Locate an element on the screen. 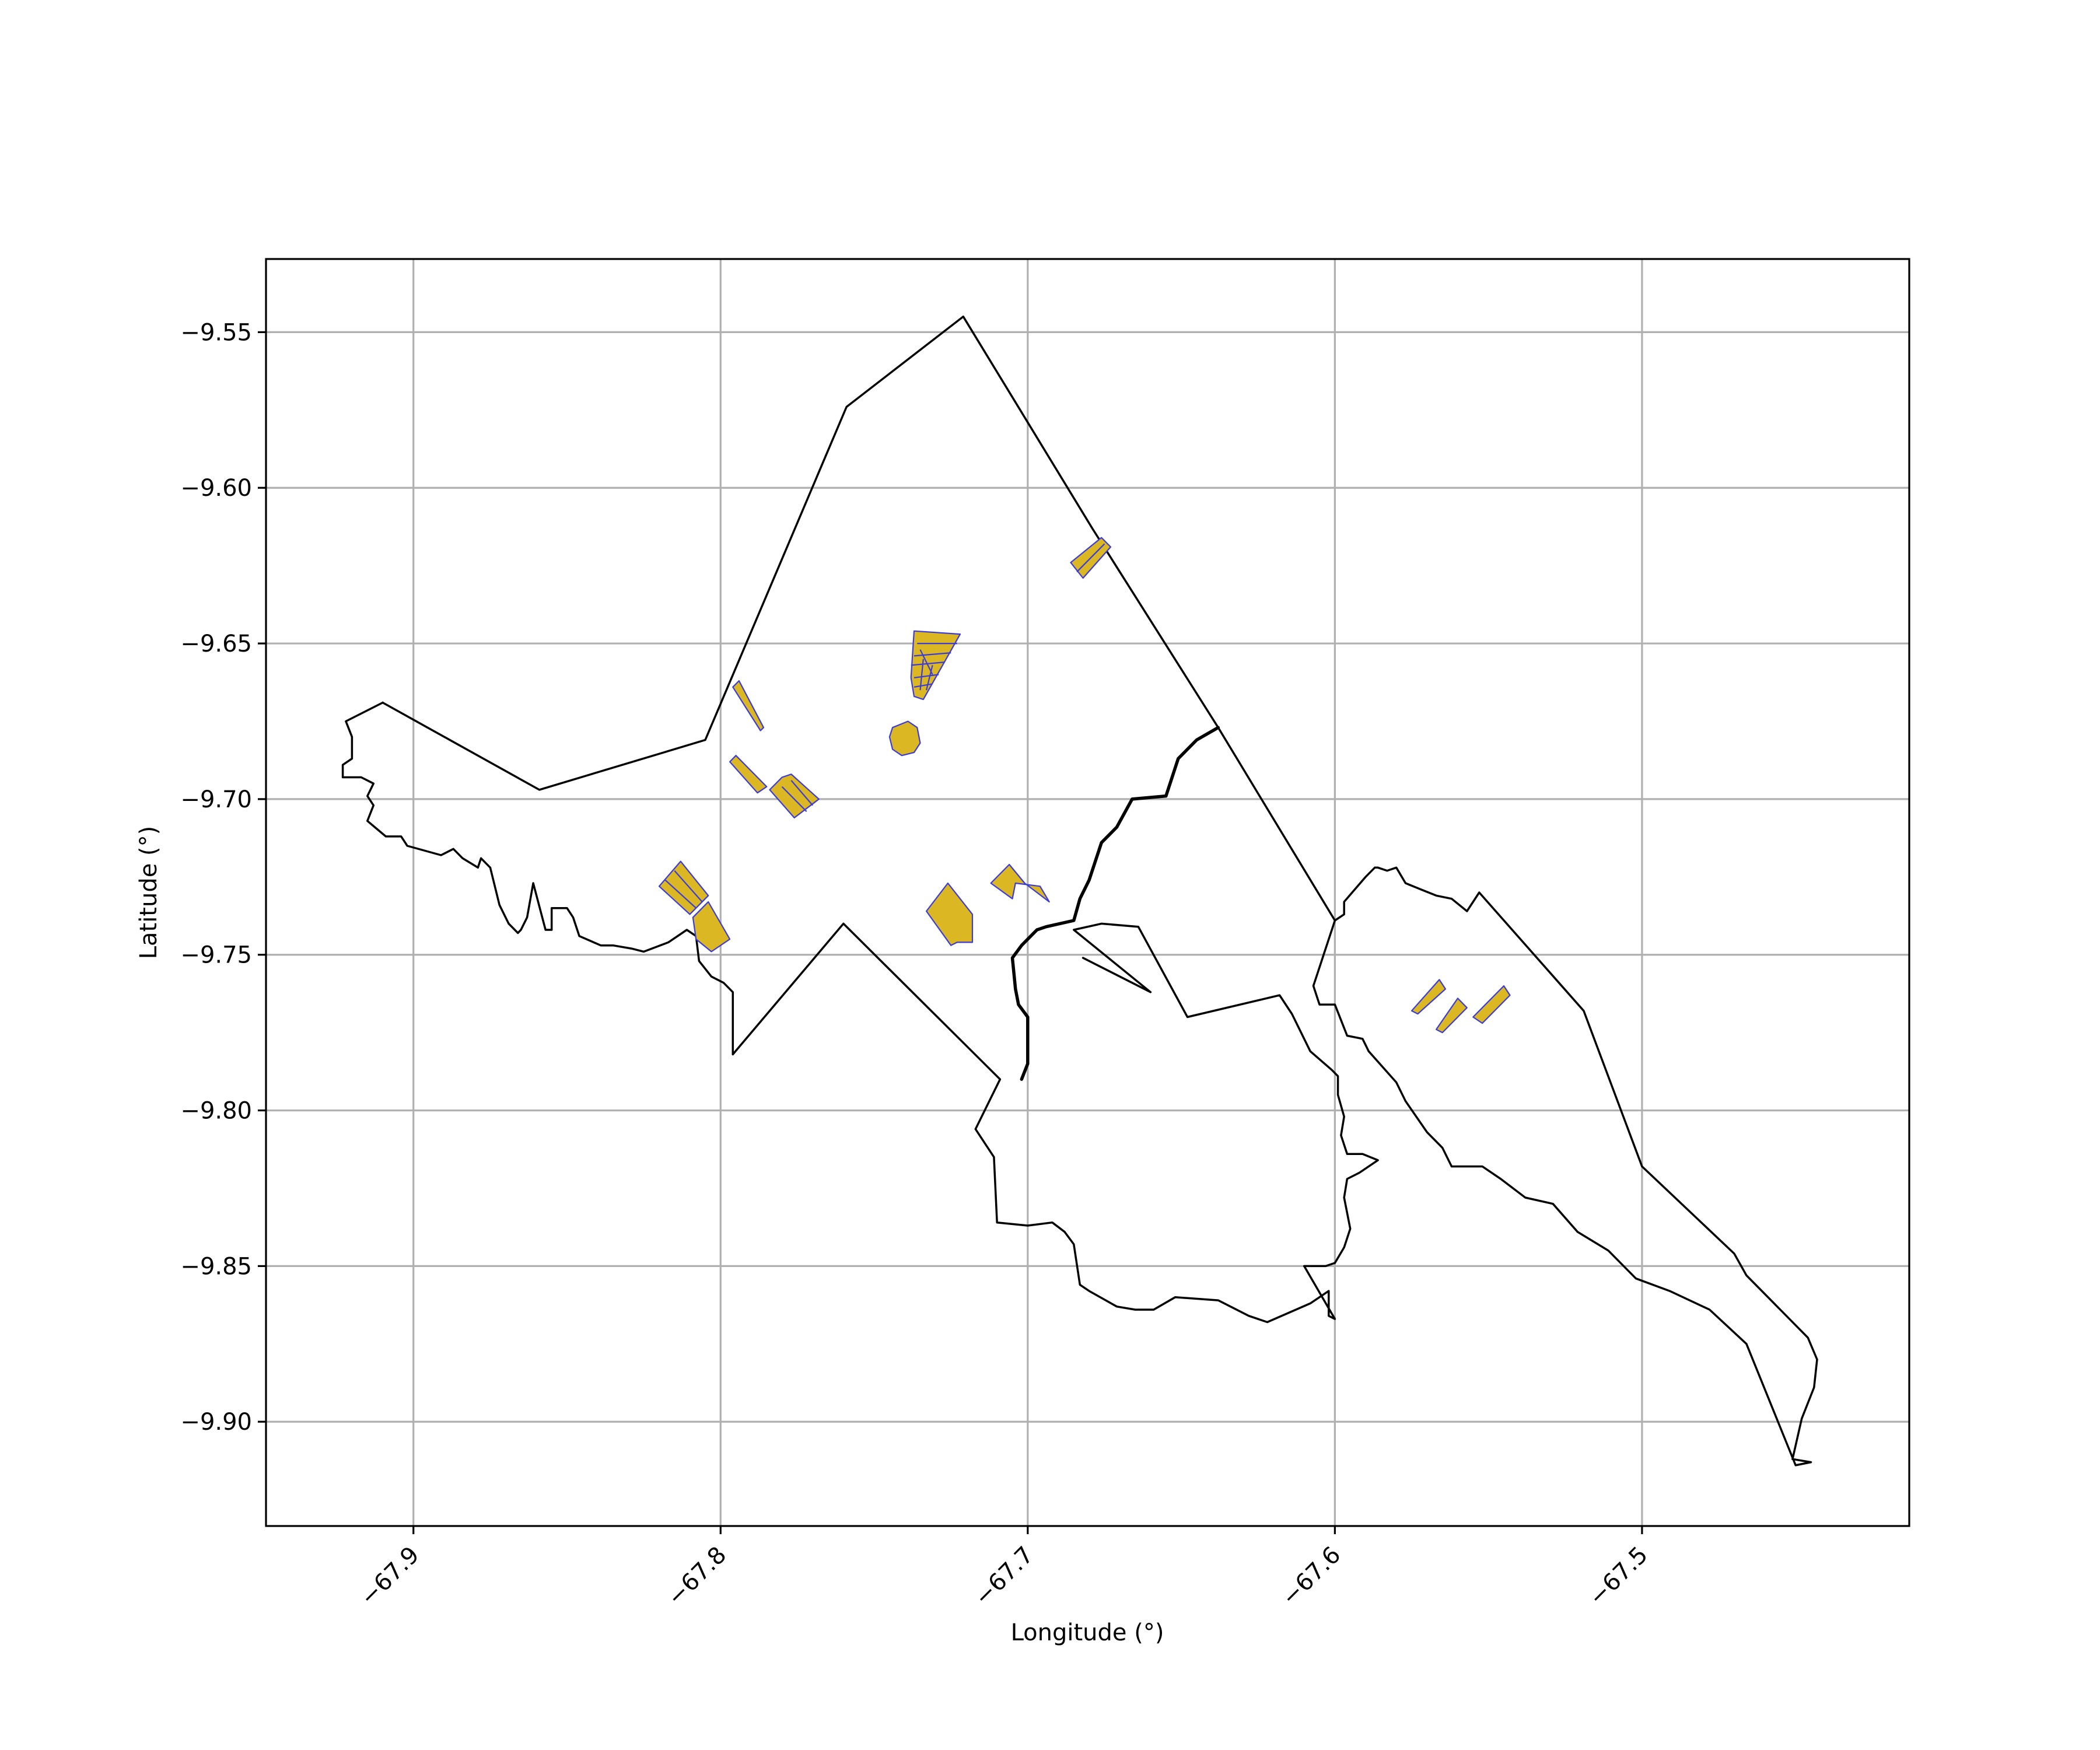 This screenshot has height=1750, width=2100. parcel-center-large is located at coordinates (949, 914).